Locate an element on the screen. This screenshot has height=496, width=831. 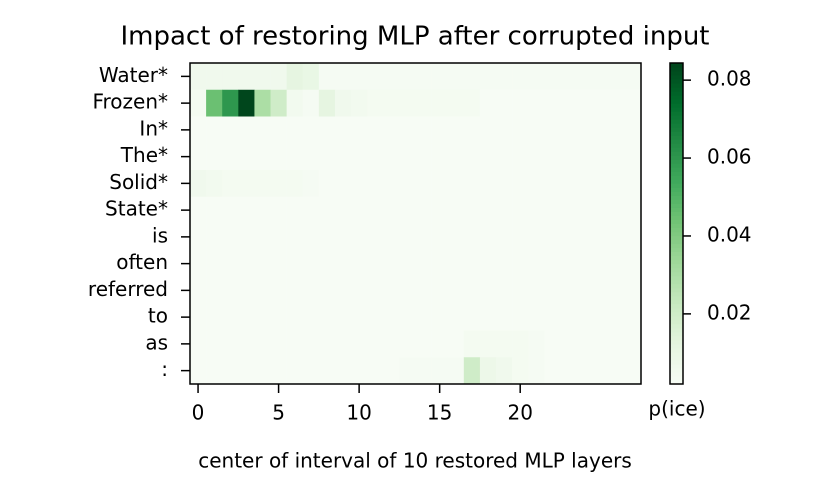
y-tick-label: often is located at coordinates (142, 262).